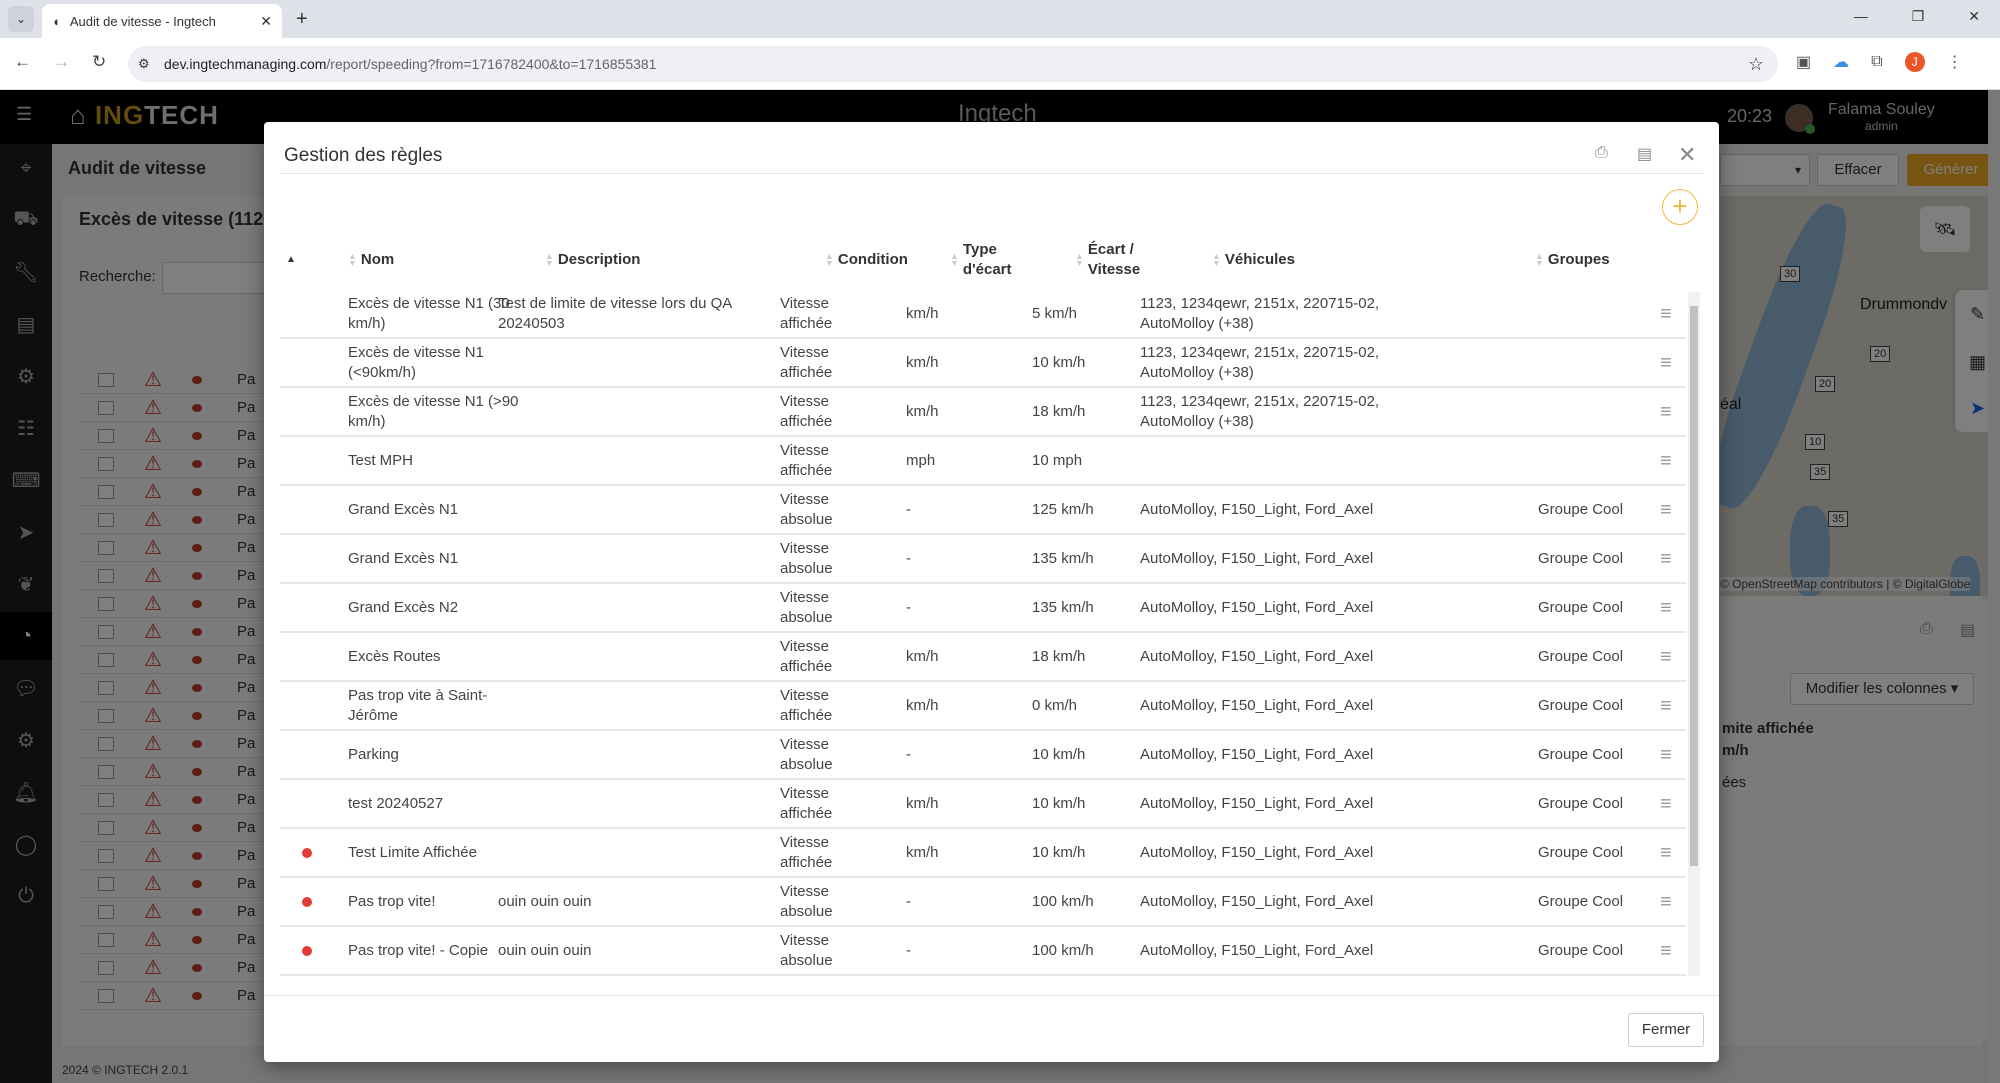  Describe the element at coordinates (1755, 63) in the screenshot. I see `bookmark-star-icon: ☆` at that location.